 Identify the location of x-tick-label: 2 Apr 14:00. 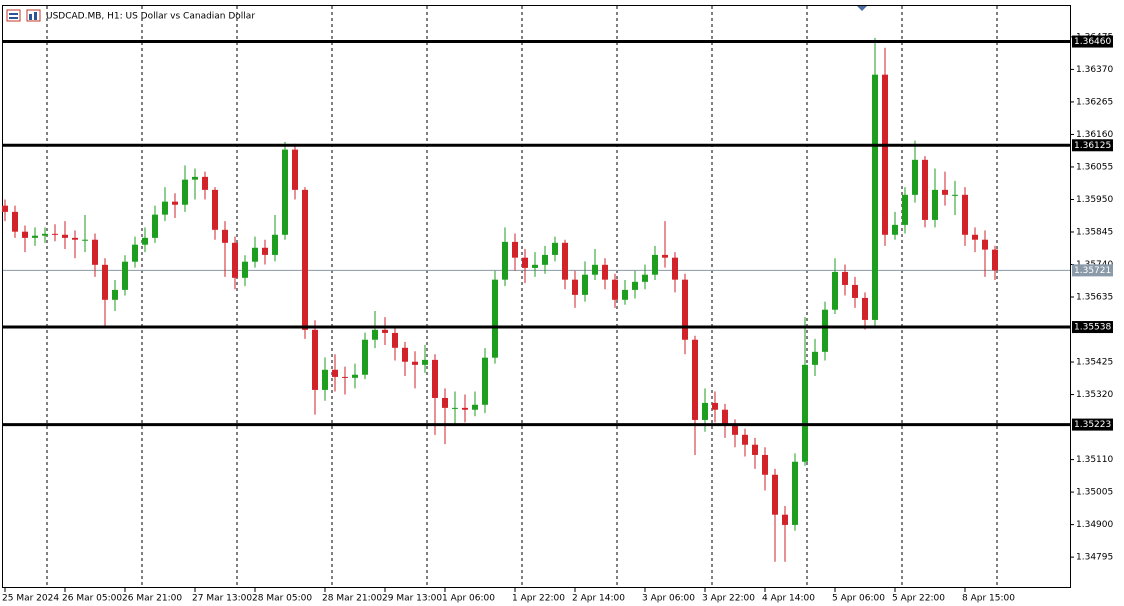
(598, 599).